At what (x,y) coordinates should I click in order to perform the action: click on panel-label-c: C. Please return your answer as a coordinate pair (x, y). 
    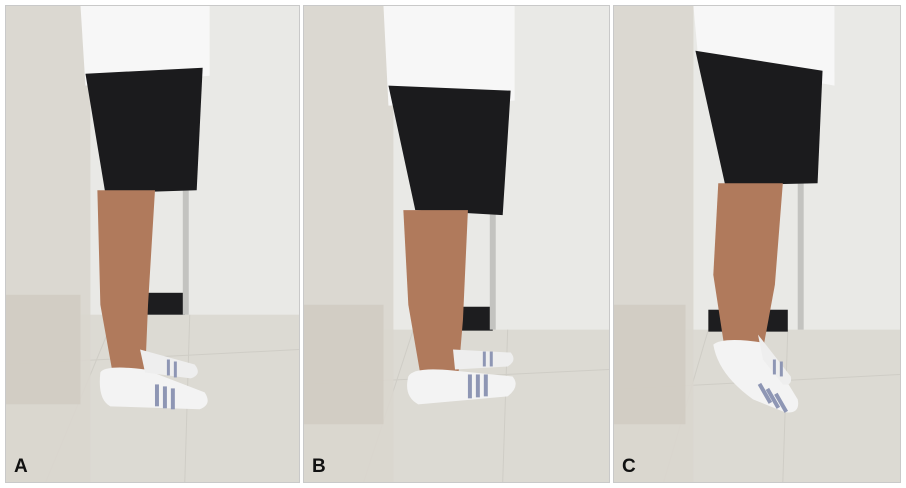
    Looking at the image, I should click on (629, 466).